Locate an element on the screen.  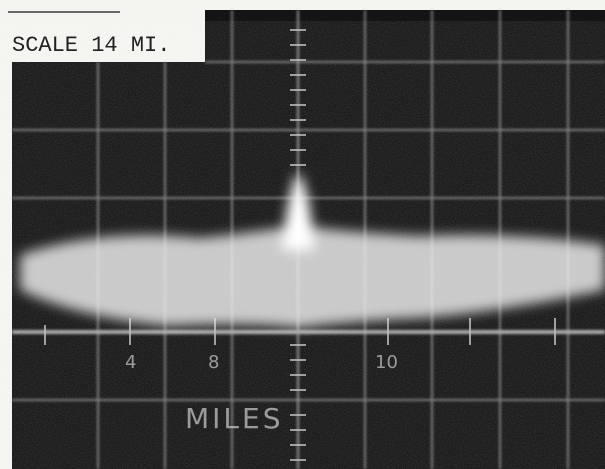
tick-label: 4 is located at coordinates (130, 362).